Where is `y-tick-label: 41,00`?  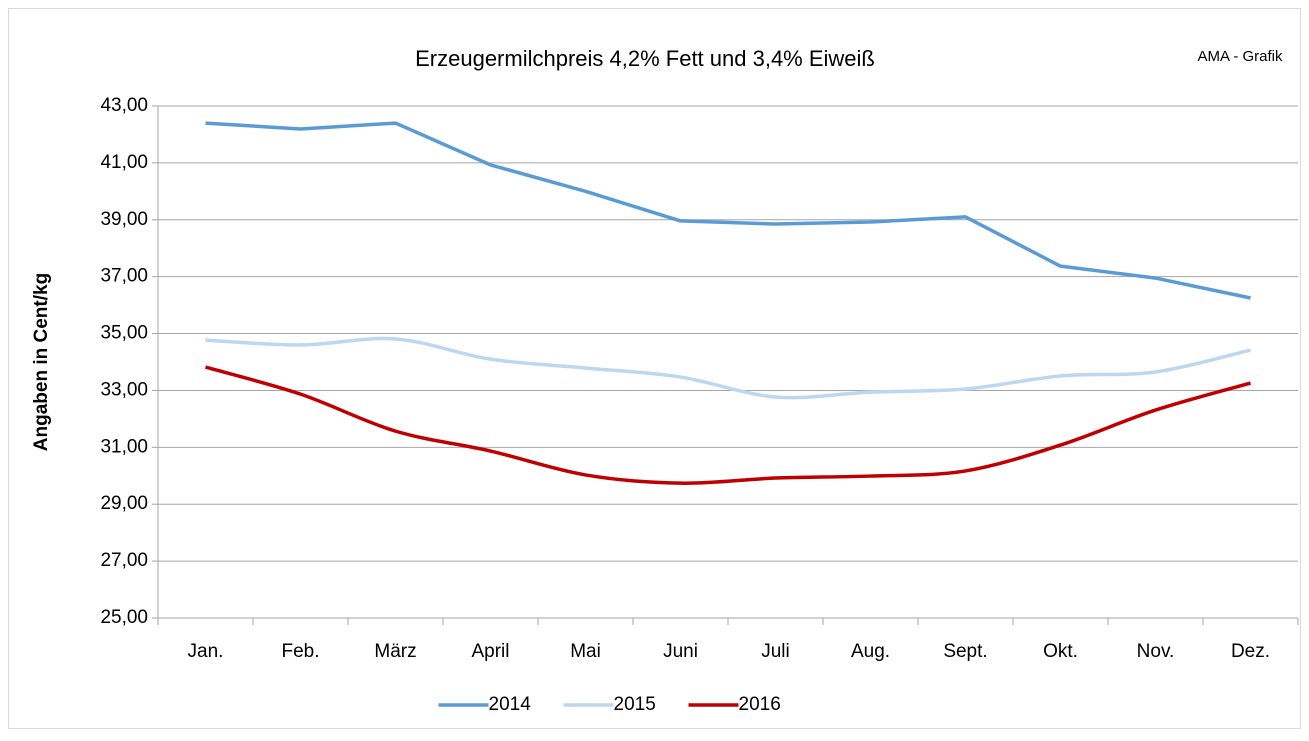
y-tick-label: 41,00 is located at coordinates (124, 162).